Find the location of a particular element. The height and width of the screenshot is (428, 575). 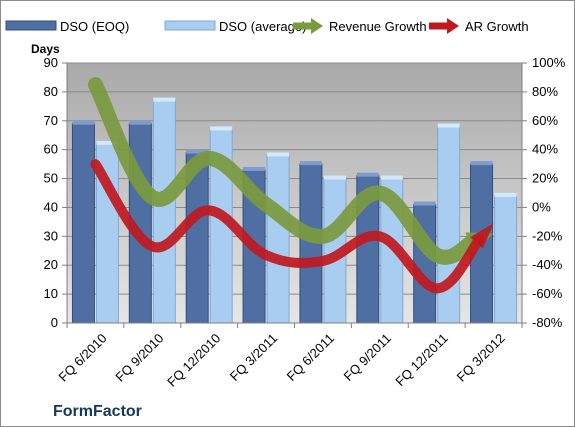

bar-dso-eoq is located at coordinates (83, 223).